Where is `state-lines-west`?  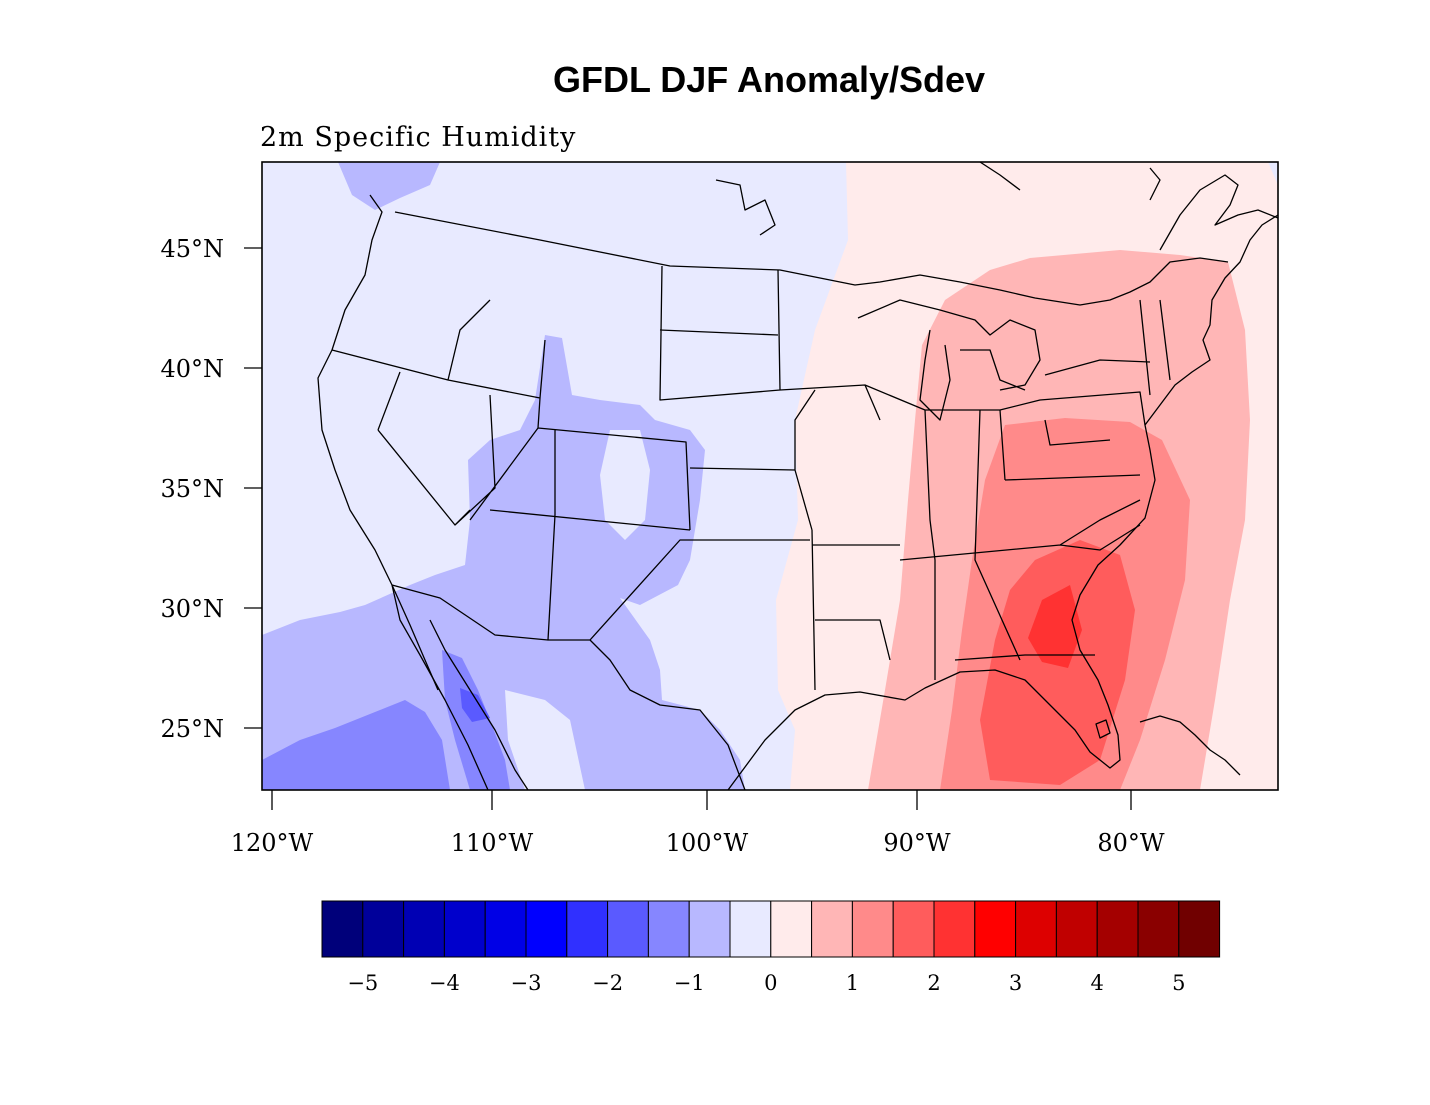
state-lines-west is located at coordinates (570, 470).